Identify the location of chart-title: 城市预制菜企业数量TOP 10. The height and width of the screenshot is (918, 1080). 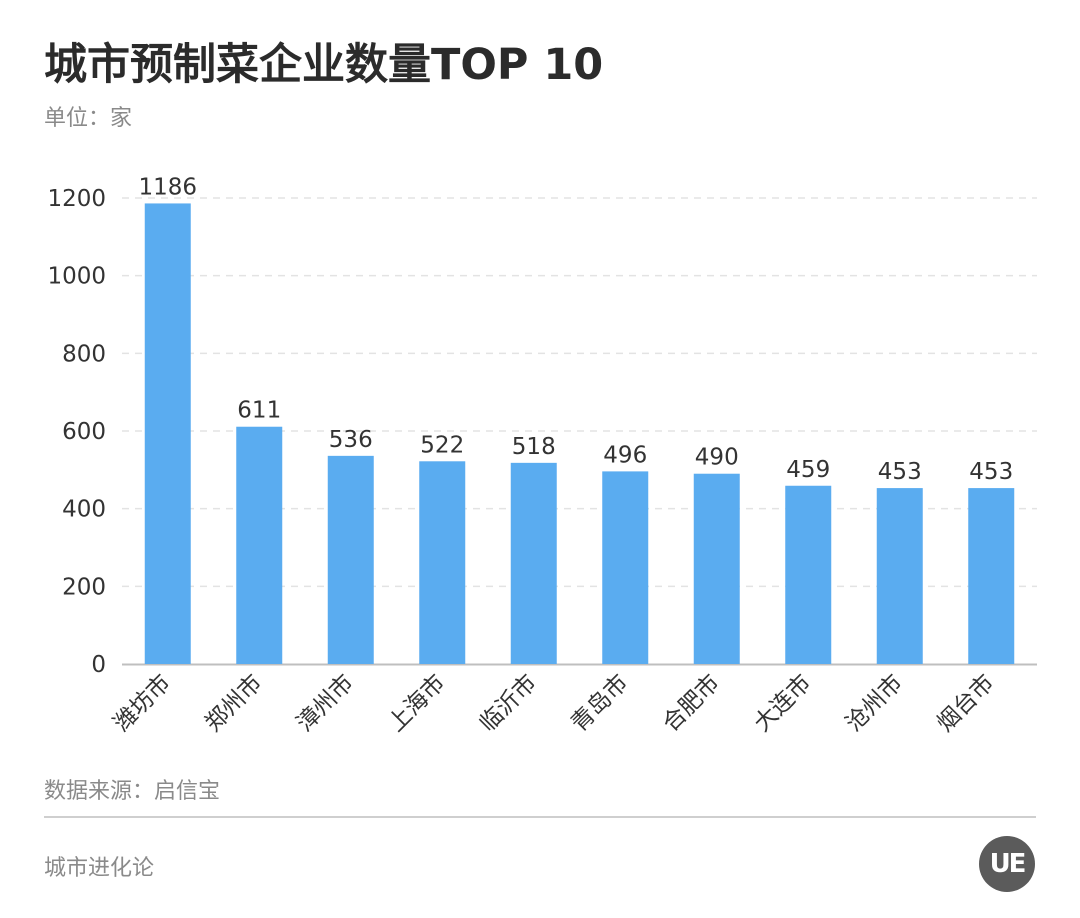
(324, 65).